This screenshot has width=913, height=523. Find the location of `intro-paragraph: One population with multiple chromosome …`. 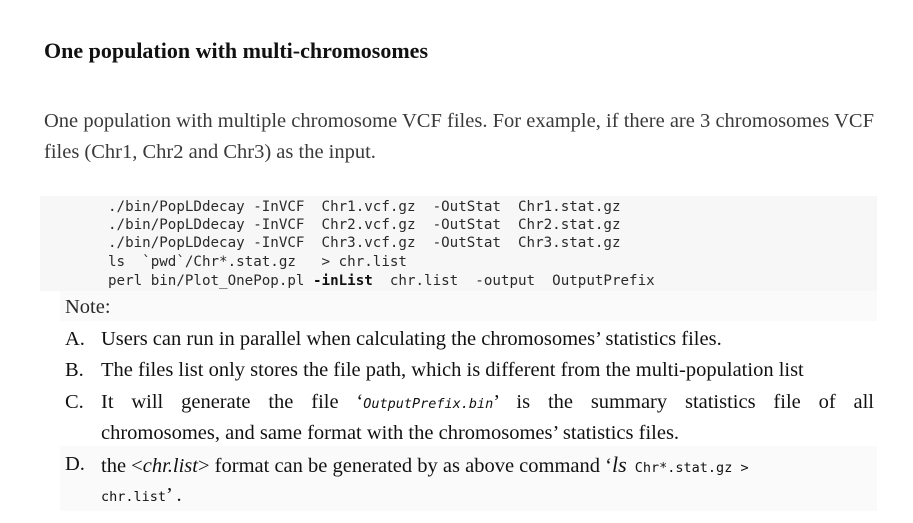

intro-paragraph: One population with multiple chromosome … is located at coordinates (459, 136).